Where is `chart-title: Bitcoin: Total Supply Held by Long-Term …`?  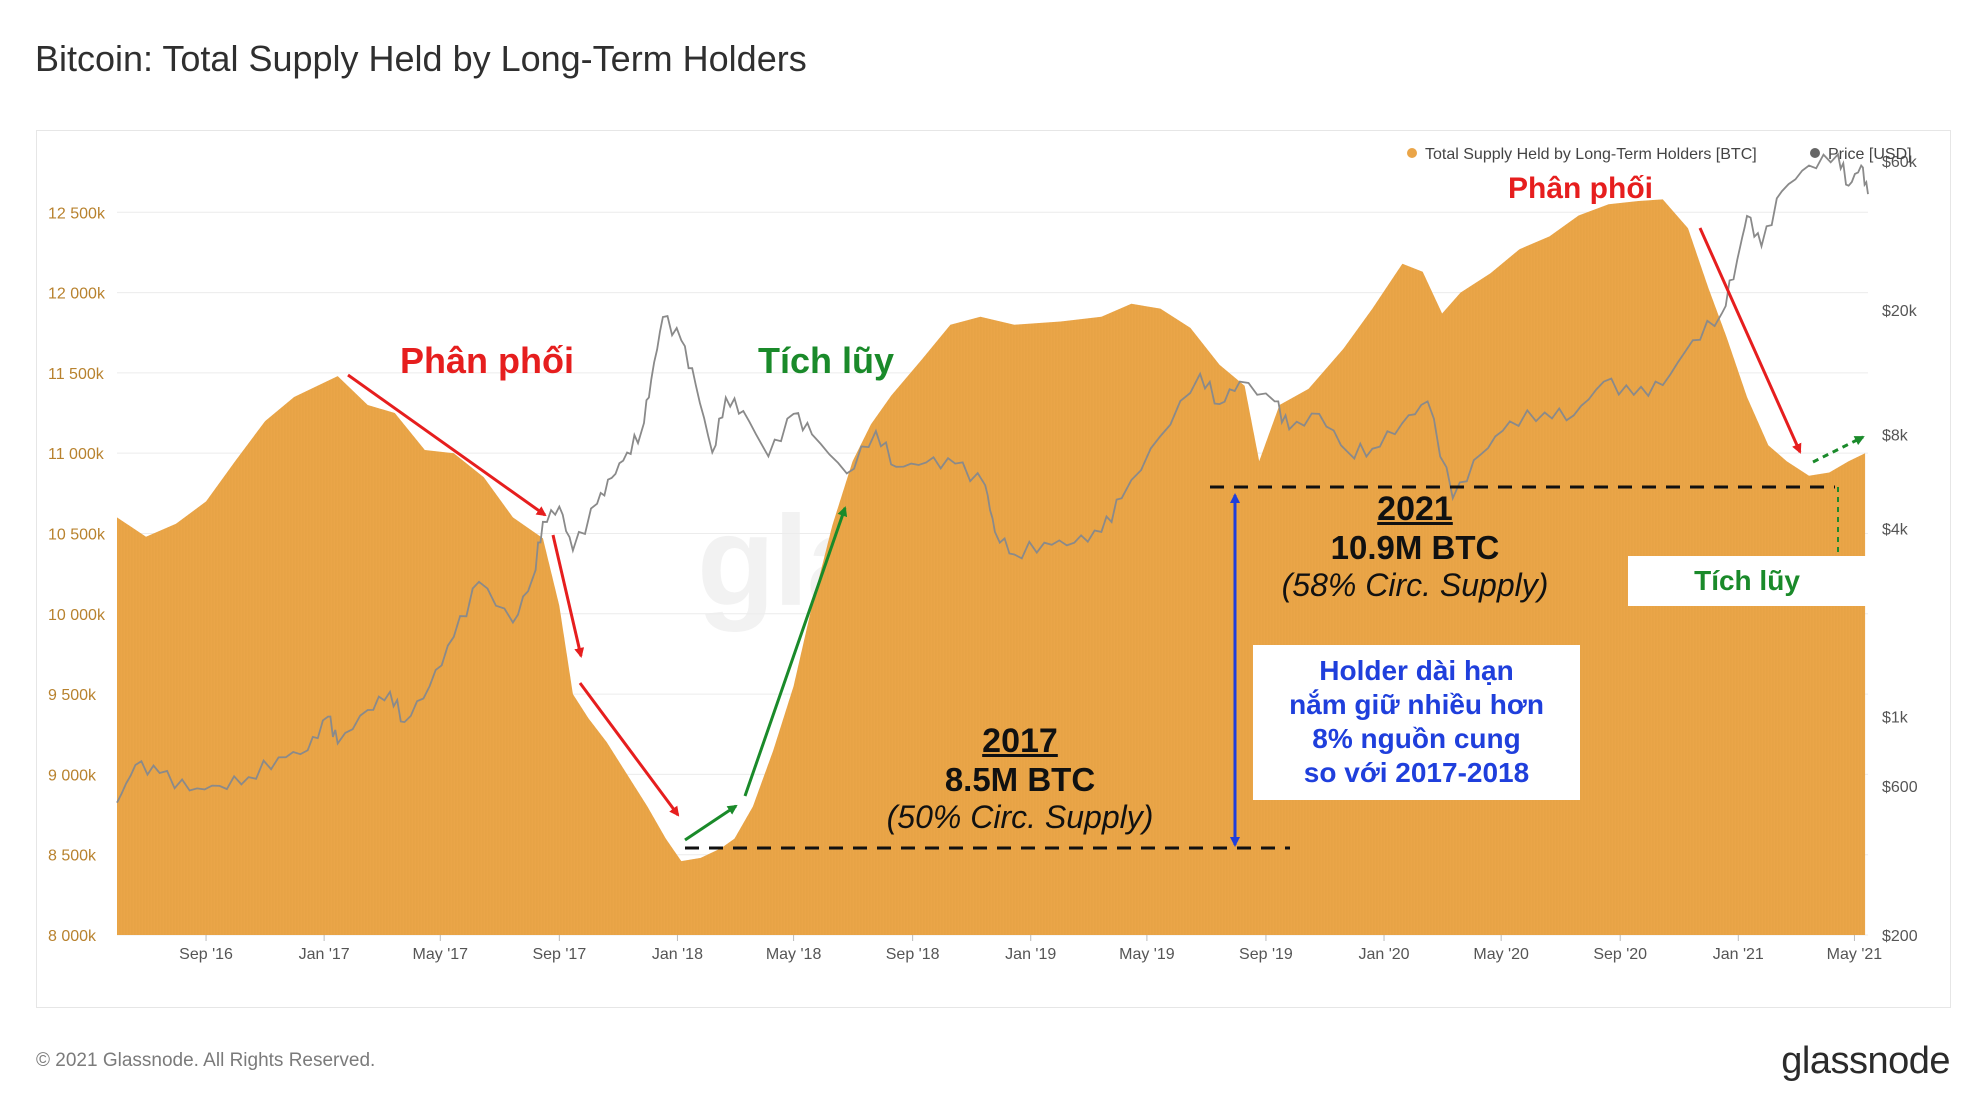
chart-title: Bitcoin: Total Supply Held by Long-Term … is located at coordinates (421, 58).